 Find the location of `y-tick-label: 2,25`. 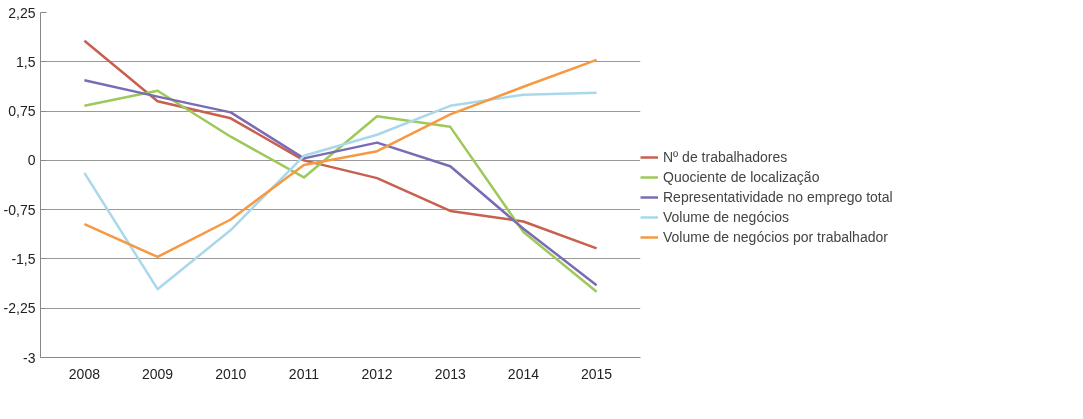

y-tick-label: 2,25 is located at coordinates (22, 12).